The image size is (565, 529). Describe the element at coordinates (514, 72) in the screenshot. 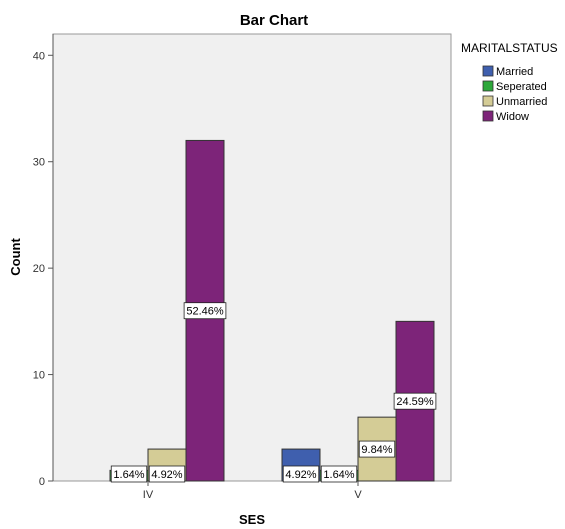

I see `legend-label-married: Married` at that location.